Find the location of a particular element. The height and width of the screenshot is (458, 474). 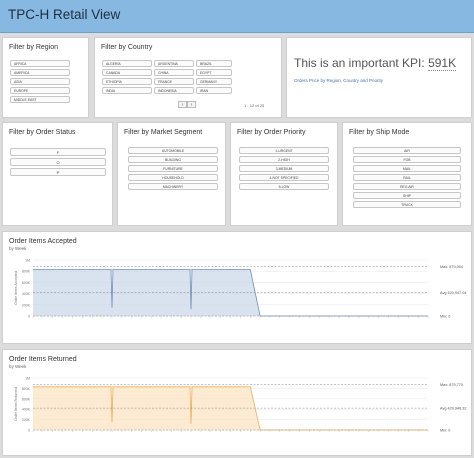

ship-mode-chip: REG AIR is located at coordinates (407, 186).